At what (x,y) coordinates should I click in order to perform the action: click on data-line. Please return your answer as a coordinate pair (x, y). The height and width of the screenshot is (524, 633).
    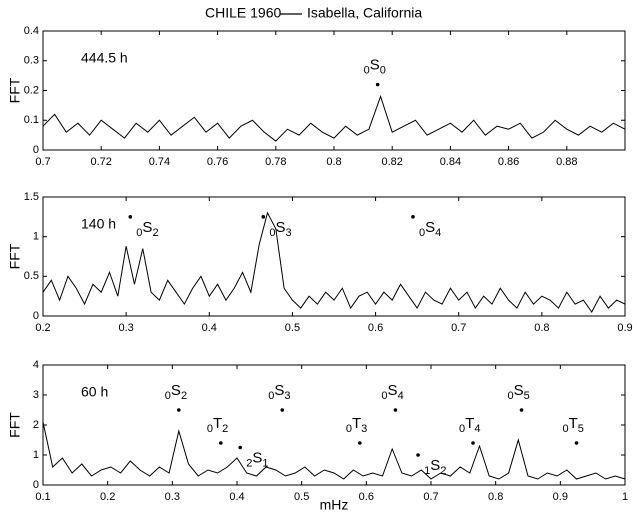
    Looking at the image, I should click on (334, 118).